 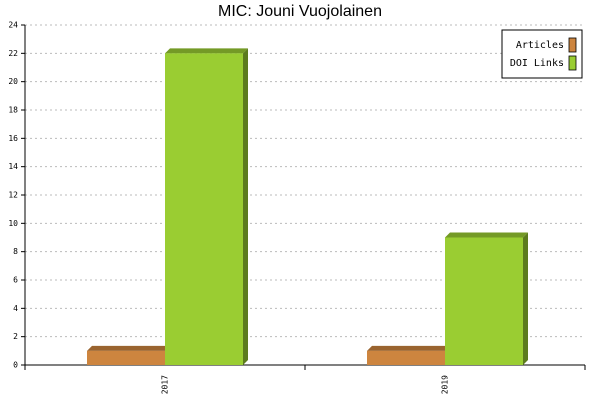 What do you see at coordinates (13, 81) in the screenshot?
I see `y-tick-label: 20` at bounding box center [13, 81].